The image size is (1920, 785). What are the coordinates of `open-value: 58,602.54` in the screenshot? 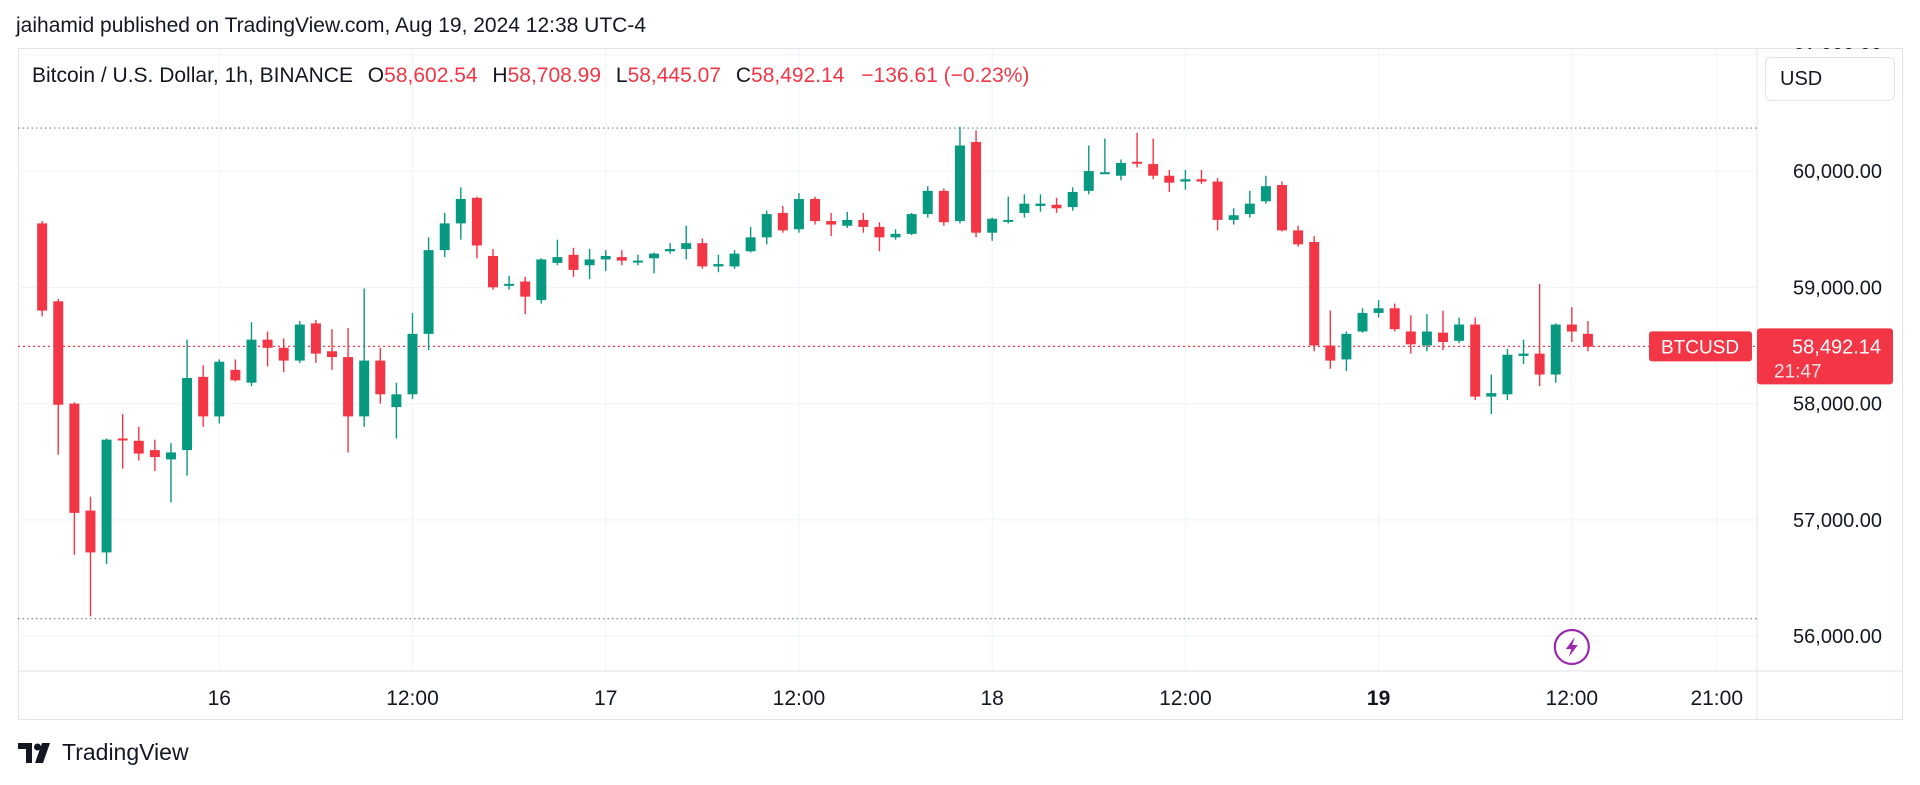 It's located at (431, 75).